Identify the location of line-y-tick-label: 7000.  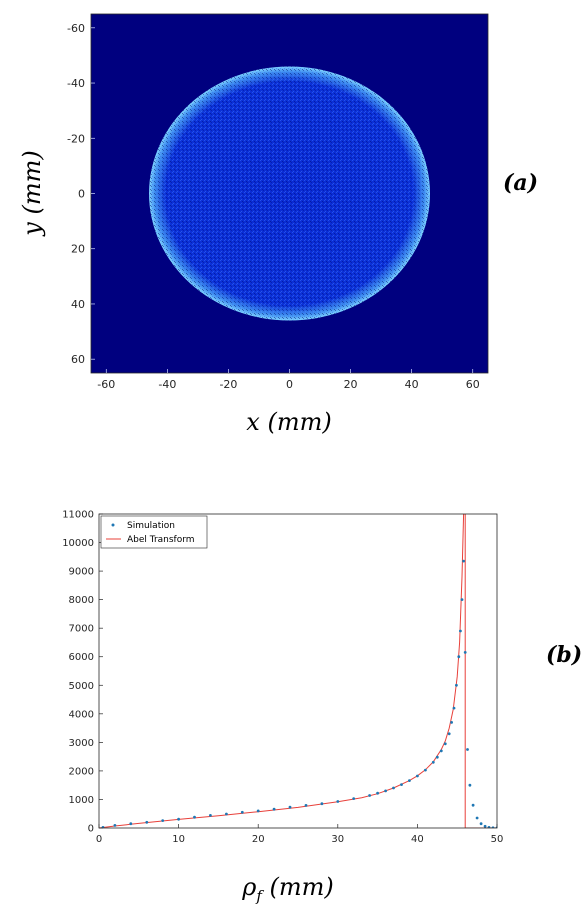
(81, 629).